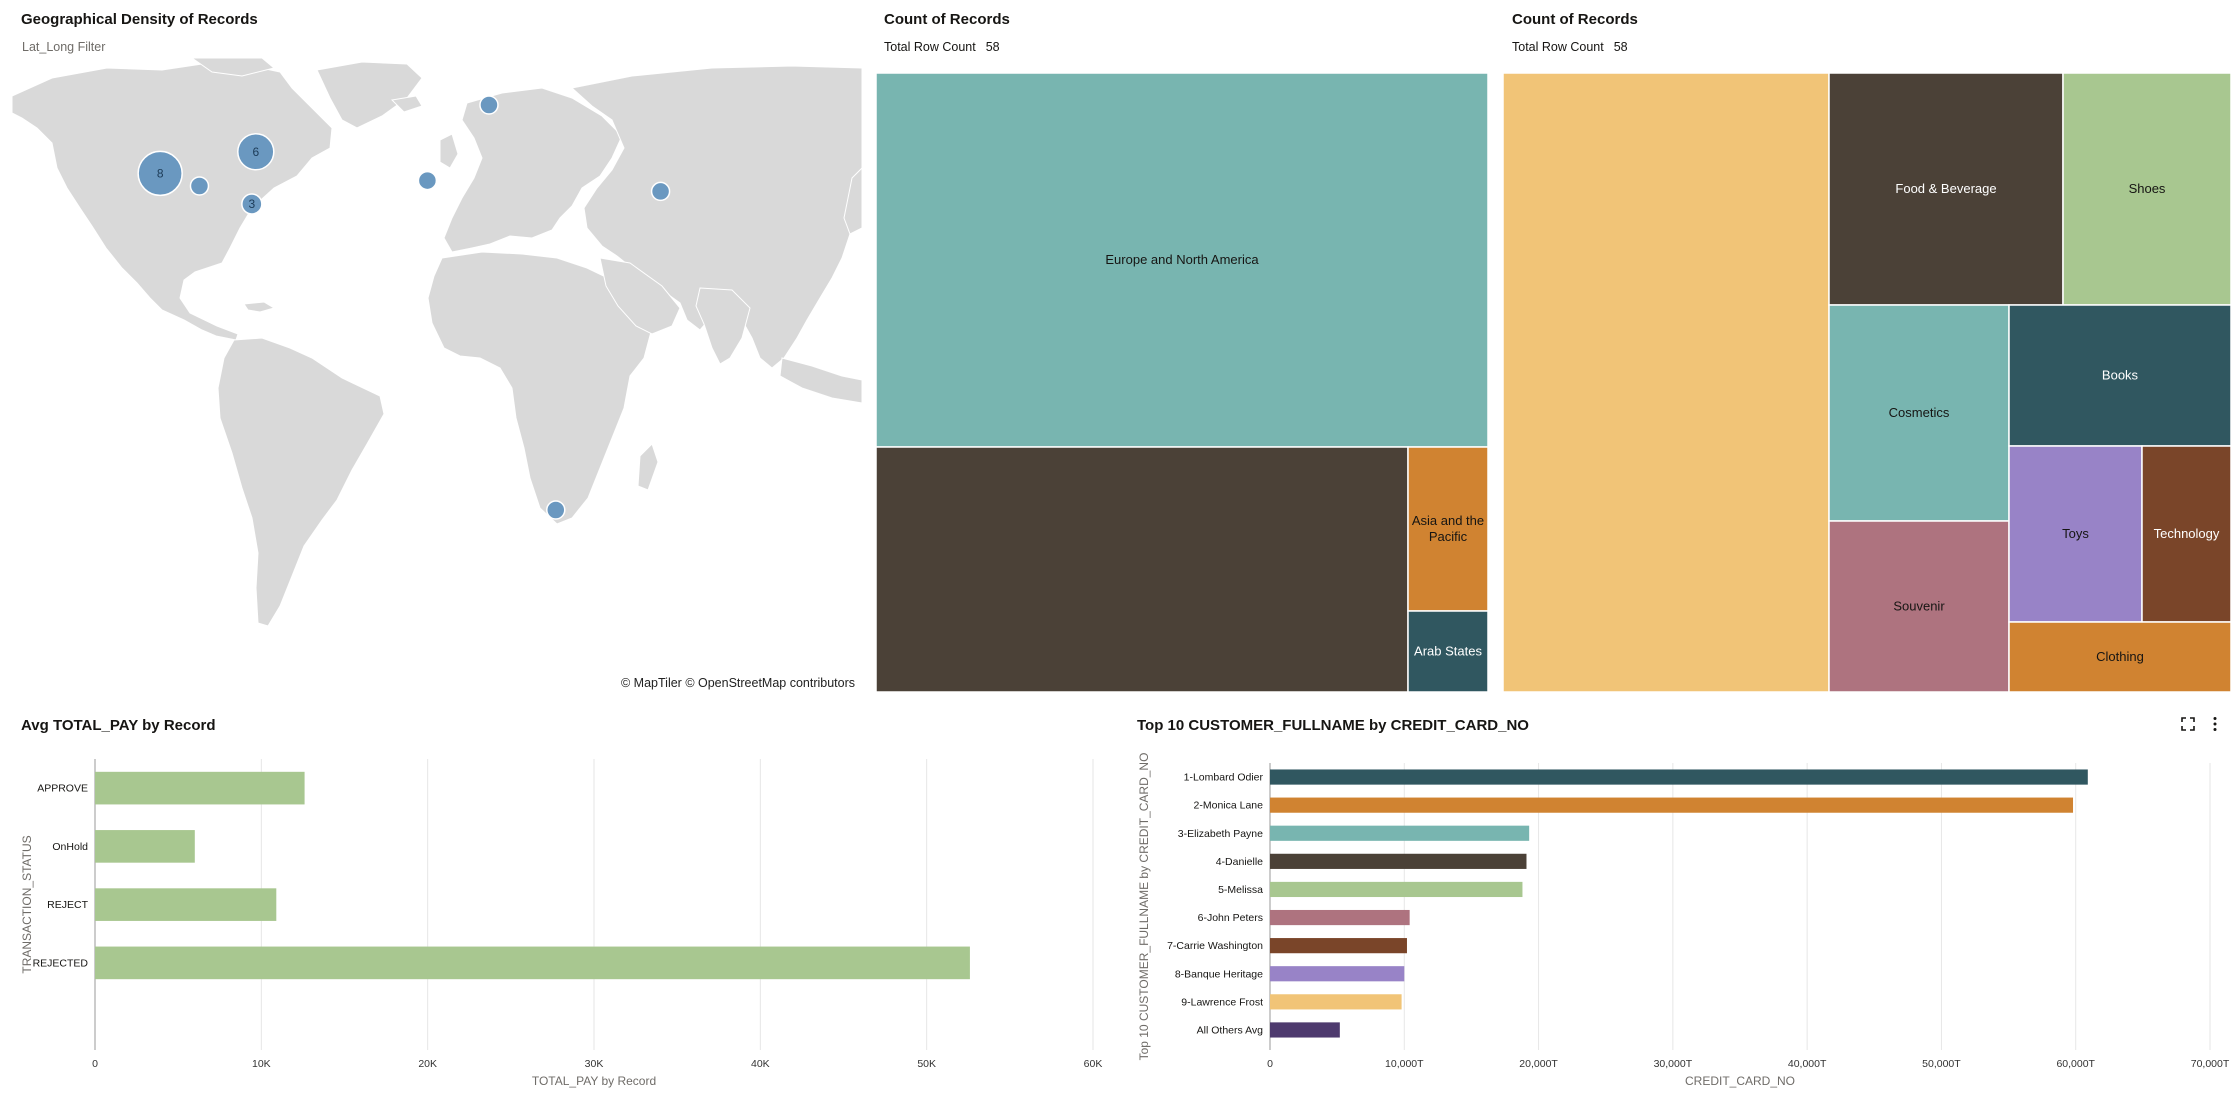  Describe the element at coordinates (62, 789) in the screenshot. I see `category-label: APPROVE` at that location.